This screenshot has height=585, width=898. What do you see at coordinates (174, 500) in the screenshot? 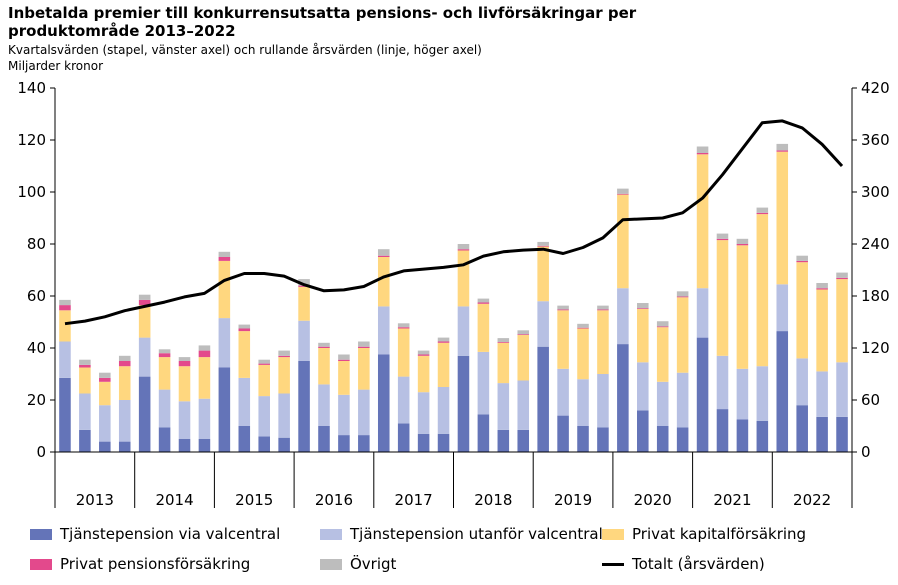
I see `year-label: 2014` at bounding box center [174, 500].